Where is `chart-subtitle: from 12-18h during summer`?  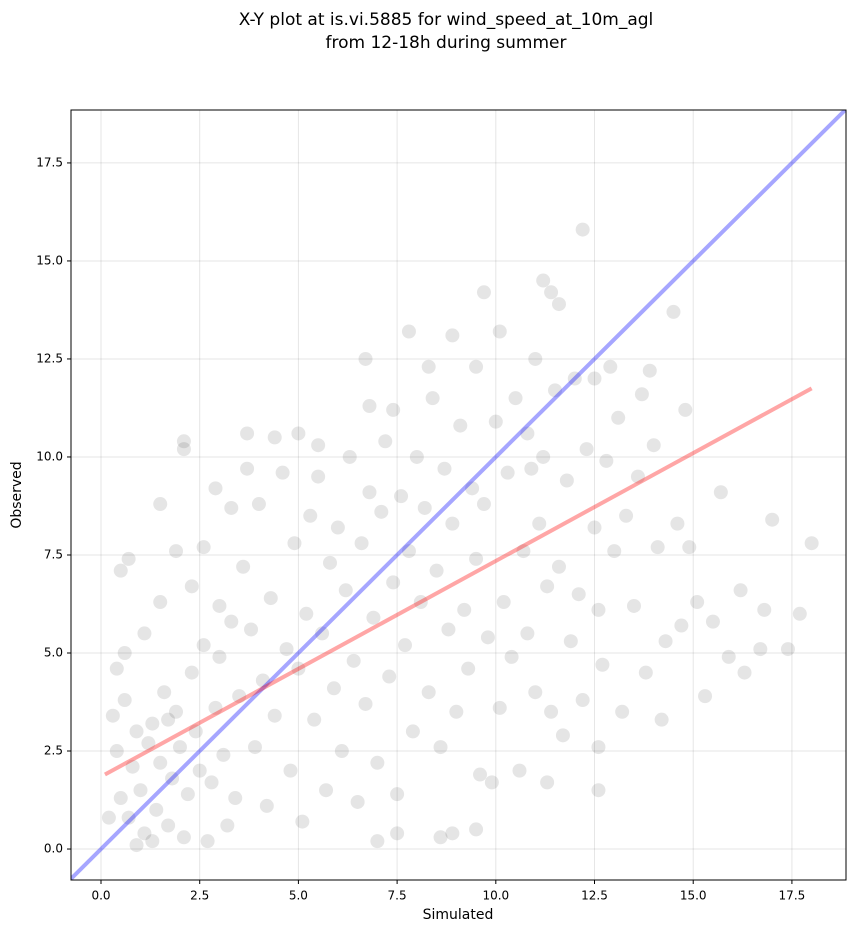 chart-subtitle: from 12-18h during summer is located at coordinates (446, 43).